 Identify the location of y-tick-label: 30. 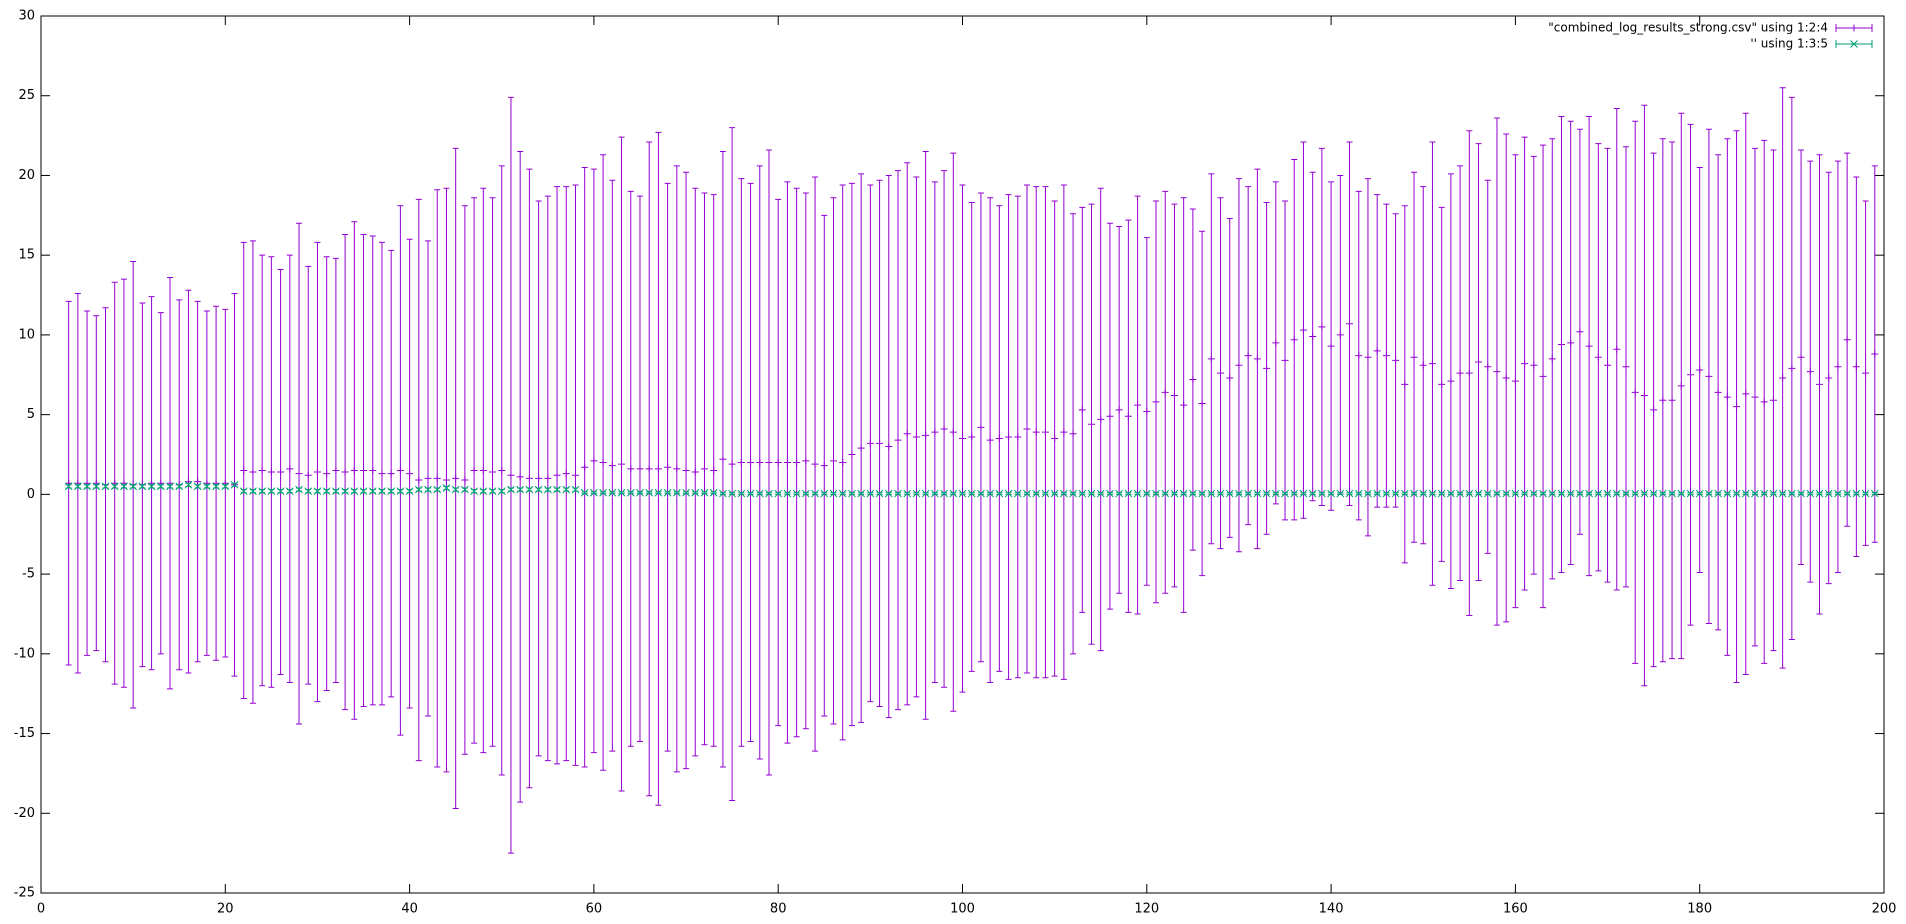
(26, 16).